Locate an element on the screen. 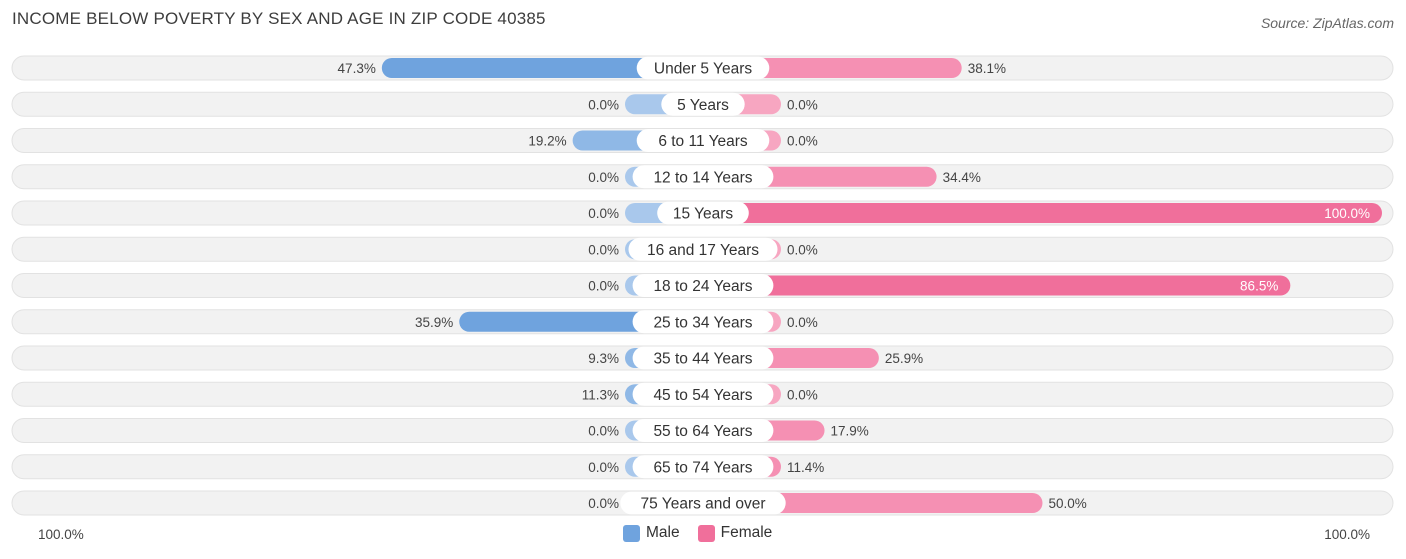 This screenshot has width=1406, height=559. legend-label-male: Male is located at coordinates (663, 532).